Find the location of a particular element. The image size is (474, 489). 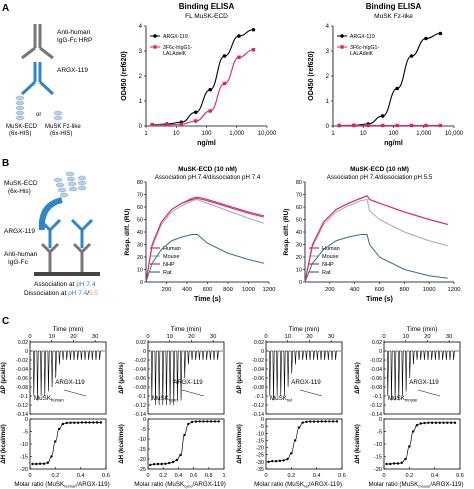

argx-antibody-icons-b is located at coordinates (66, 233).